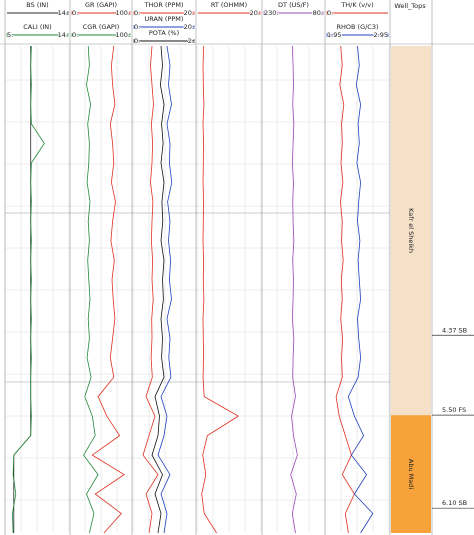 The image size is (474, 535). Describe the element at coordinates (37, 5) in the screenshot. I see `curve-name: BS (IN)` at that location.